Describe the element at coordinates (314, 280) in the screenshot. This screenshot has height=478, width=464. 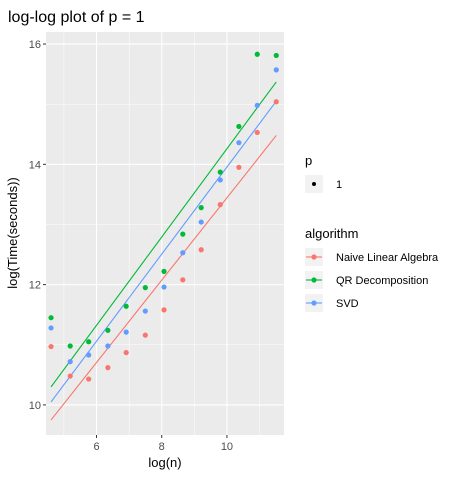
I see `legend-key-dot-qr-decomposition` at that location.